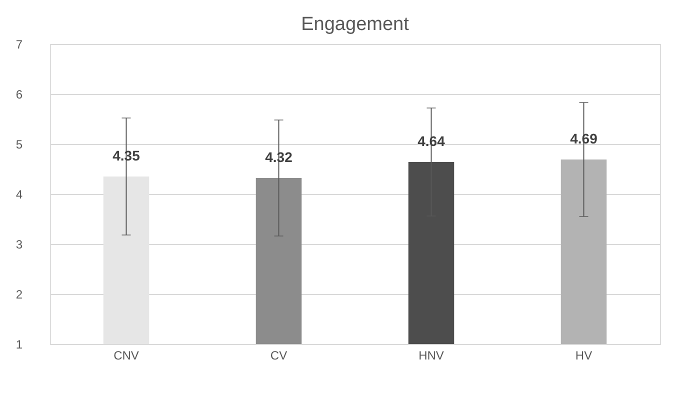 This screenshot has height=416, width=685. Describe the element at coordinates (19, 245) in the screenshot. I see `y-tick-label: 3` at that location.